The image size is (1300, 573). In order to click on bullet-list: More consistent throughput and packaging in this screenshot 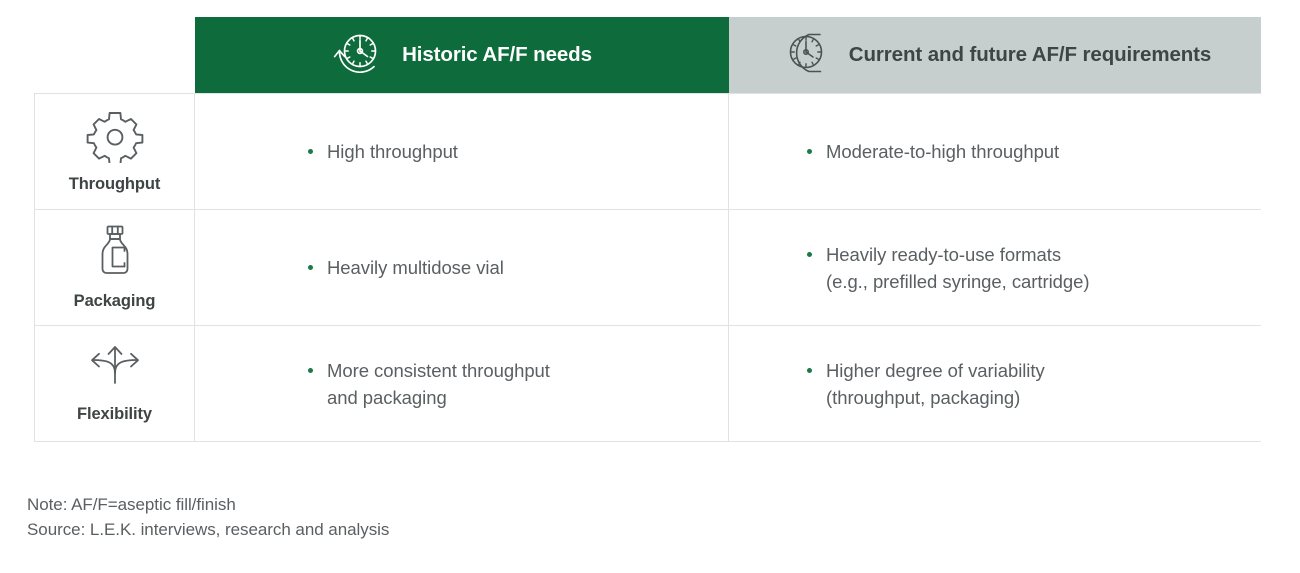, I will do `click(428, 384)`.